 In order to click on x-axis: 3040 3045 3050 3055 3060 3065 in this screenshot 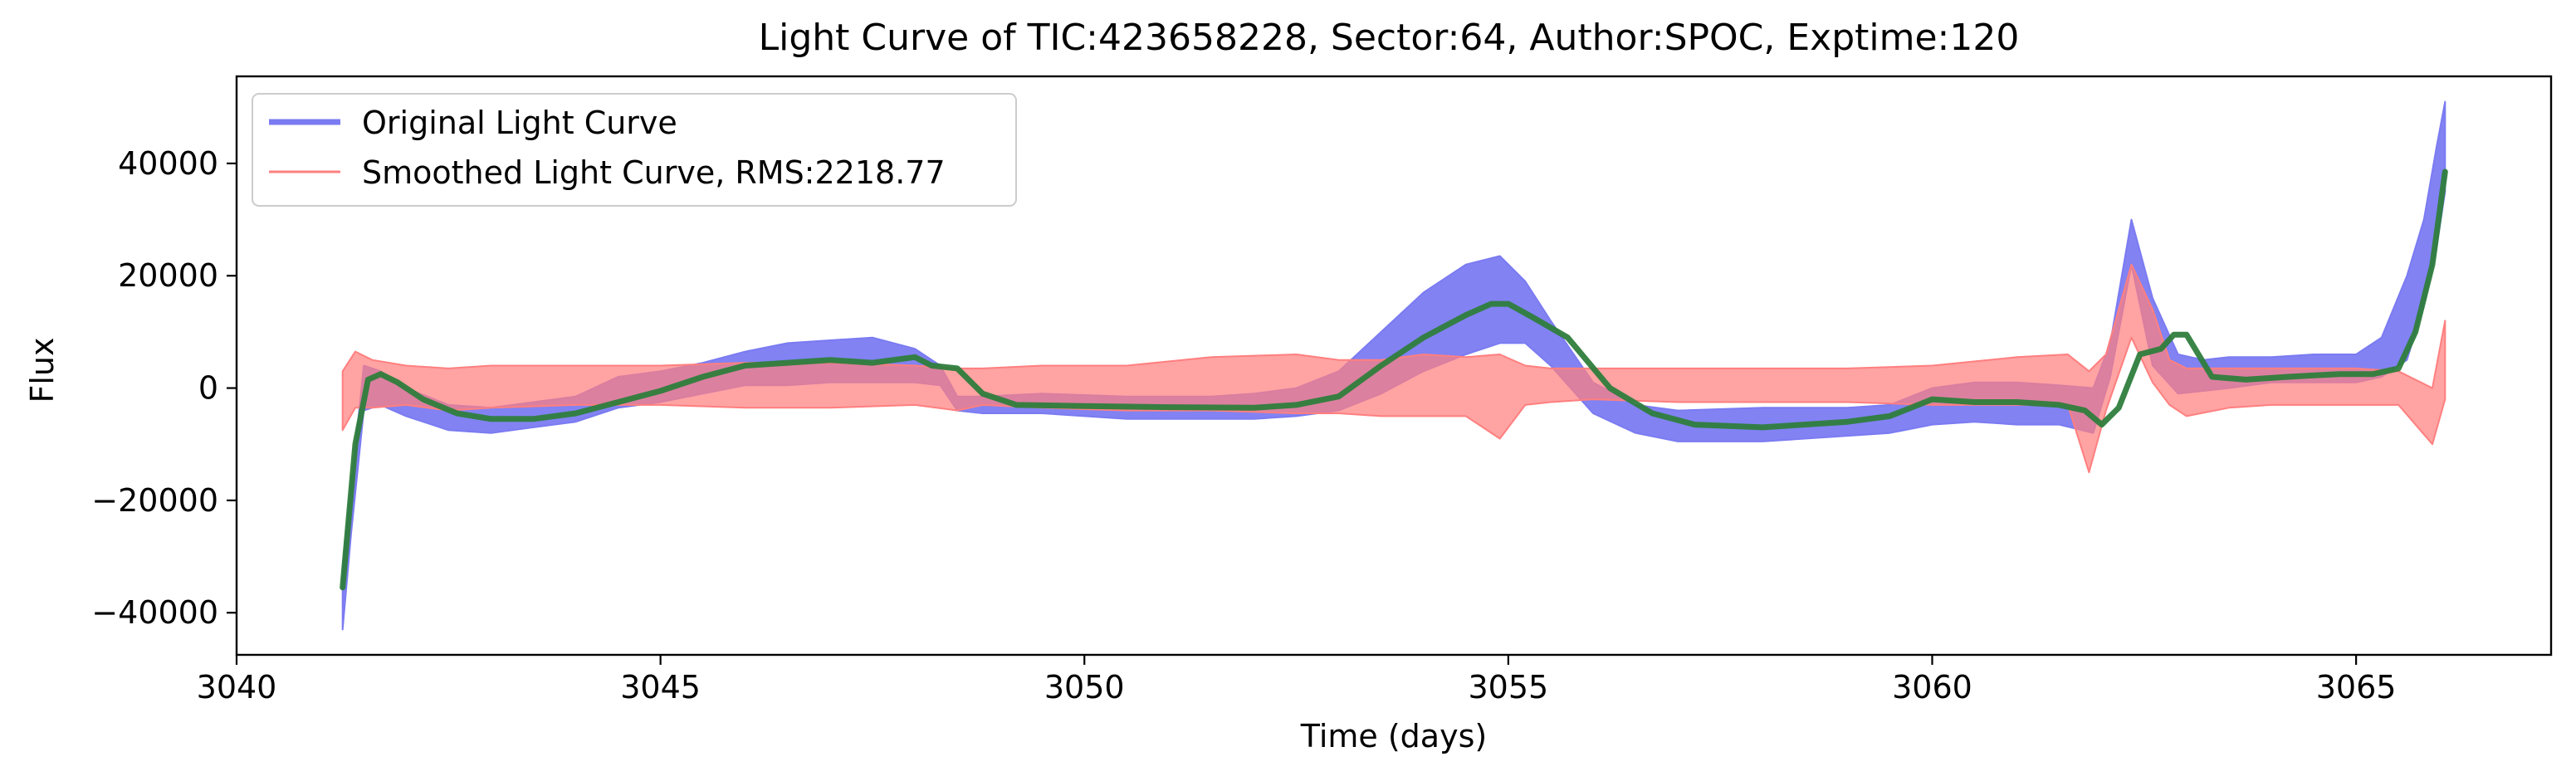, I will do `click(1297, 680)`.